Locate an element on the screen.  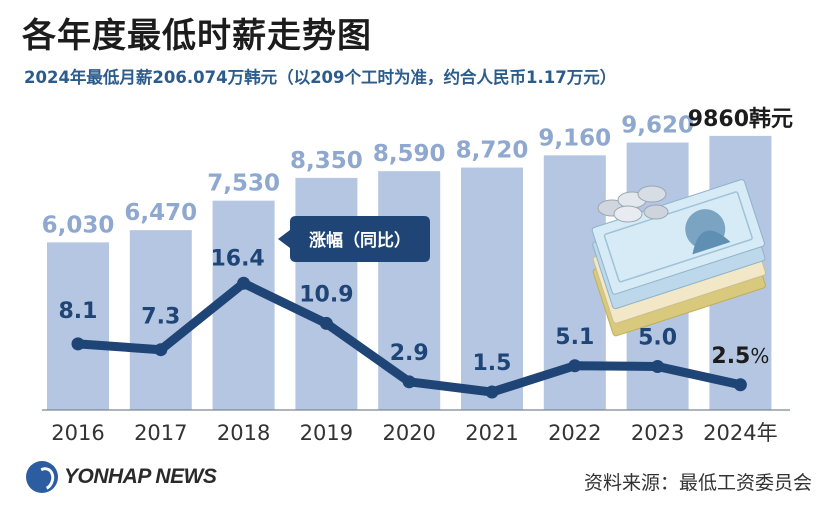
growth-value-label: 7.3 is located at coordinates (160, 317).